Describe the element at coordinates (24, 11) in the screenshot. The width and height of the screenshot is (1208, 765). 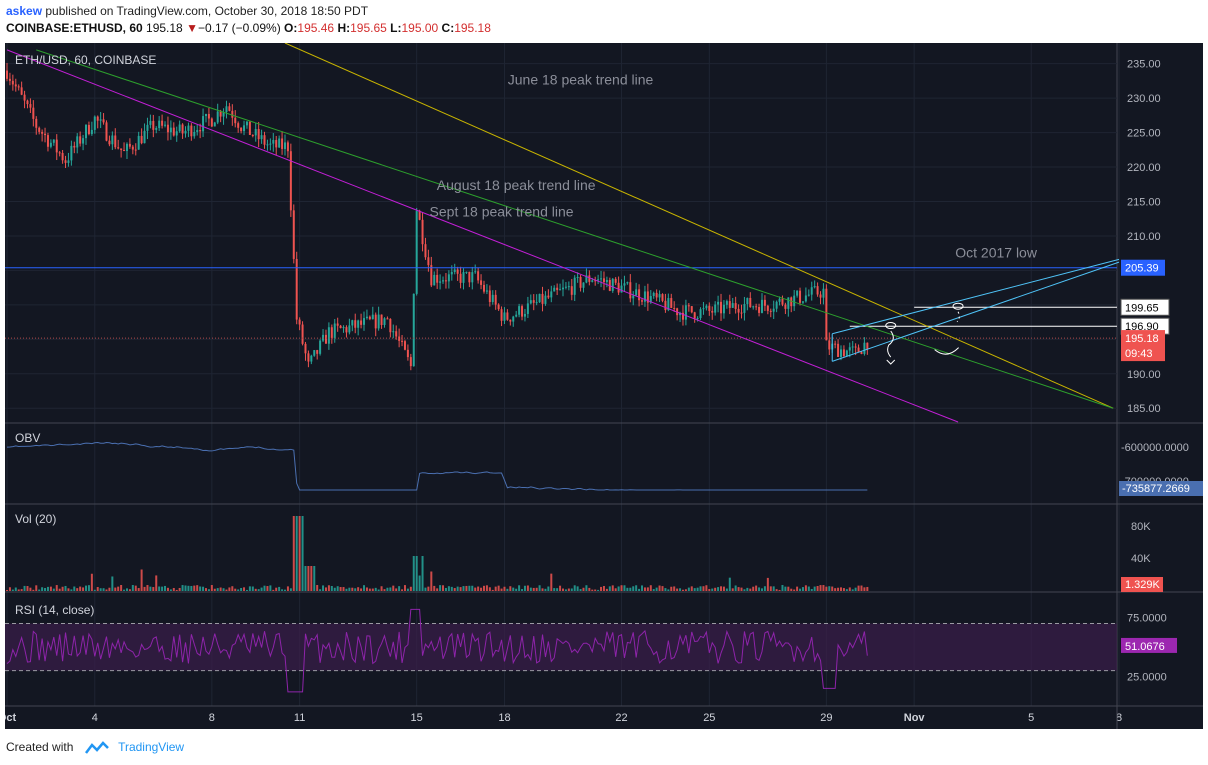
I see `author-link: askew` at that location.